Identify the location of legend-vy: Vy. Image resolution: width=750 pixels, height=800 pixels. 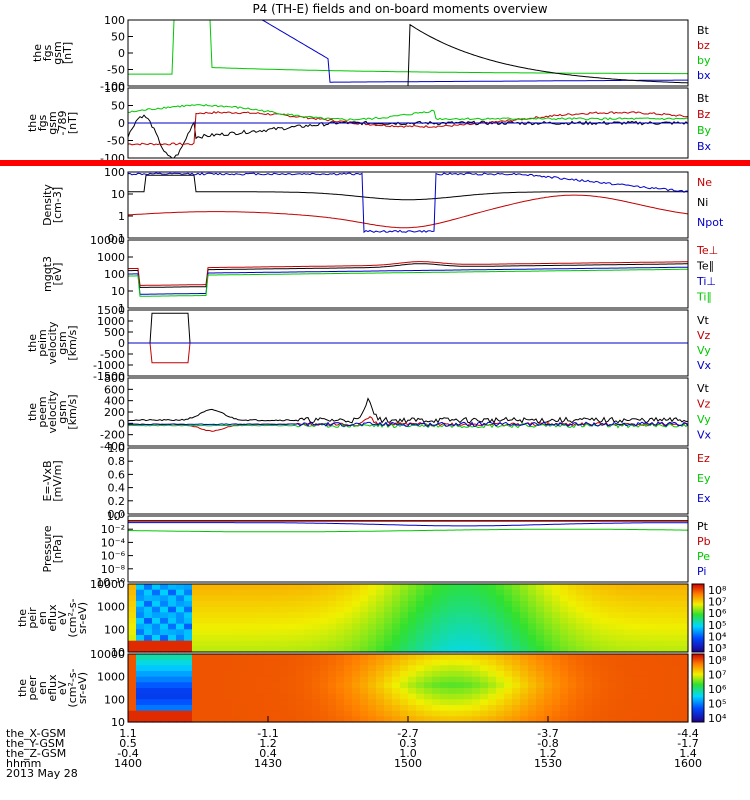
(704, 350).